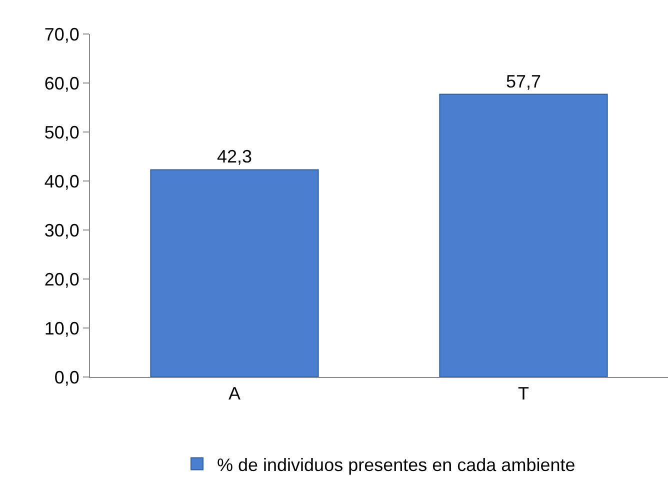  I want to click on y-tick-label: 20,0, so click(62, 279).